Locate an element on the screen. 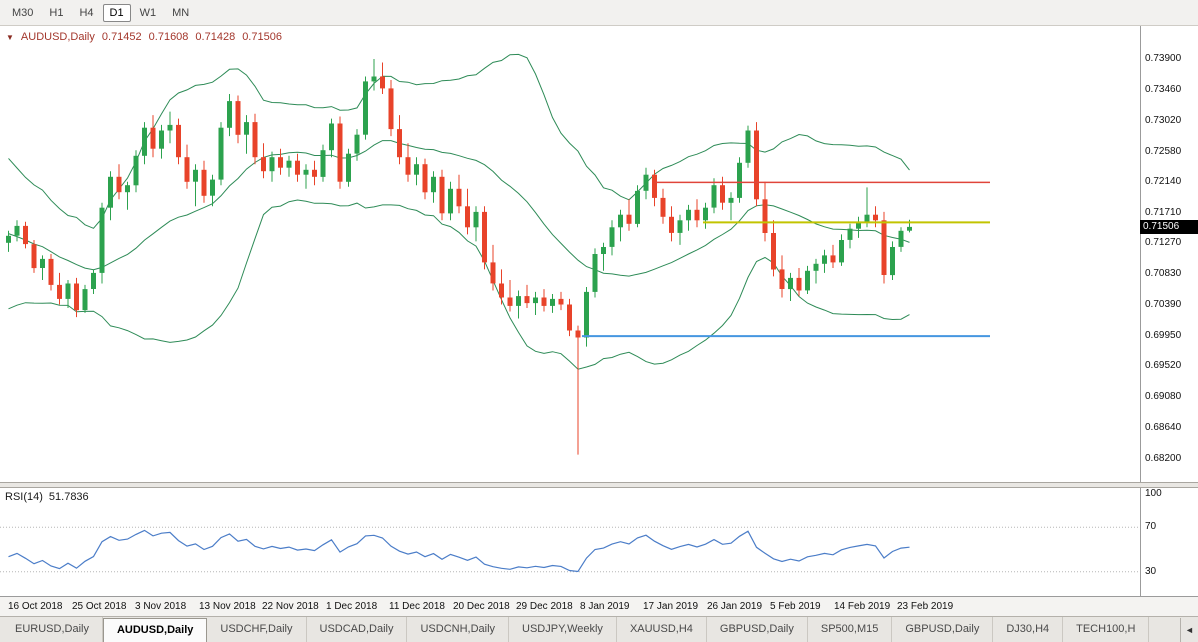 The image size is (1198, 642). timeframe-button-h4: H4 is located at coordinates (86, 12).